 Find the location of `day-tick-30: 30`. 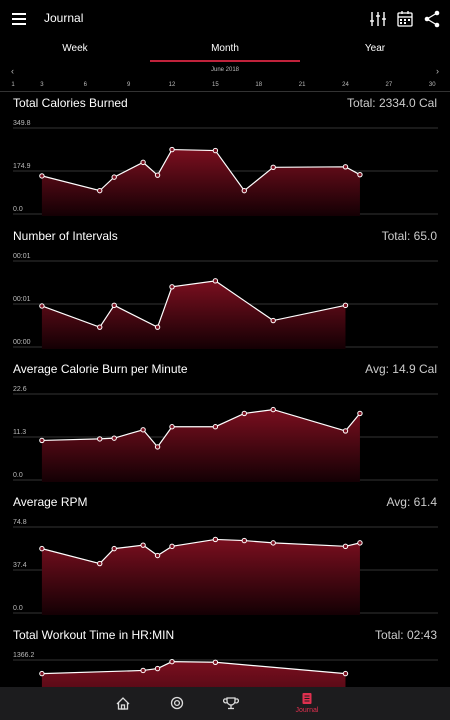

day-tick-30: 30 is located at coordinates (432, 85).